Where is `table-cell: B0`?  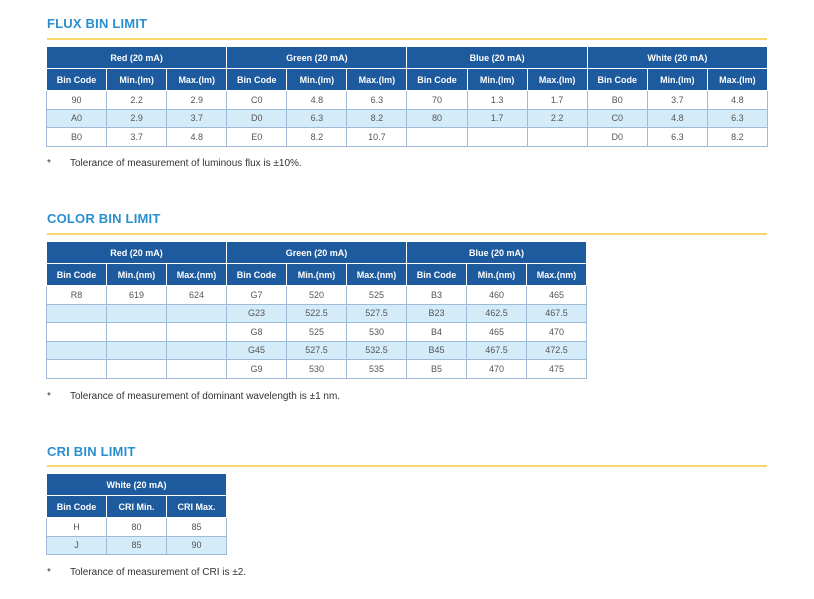
table-cell: B0 is located at coordinates (617, 100).